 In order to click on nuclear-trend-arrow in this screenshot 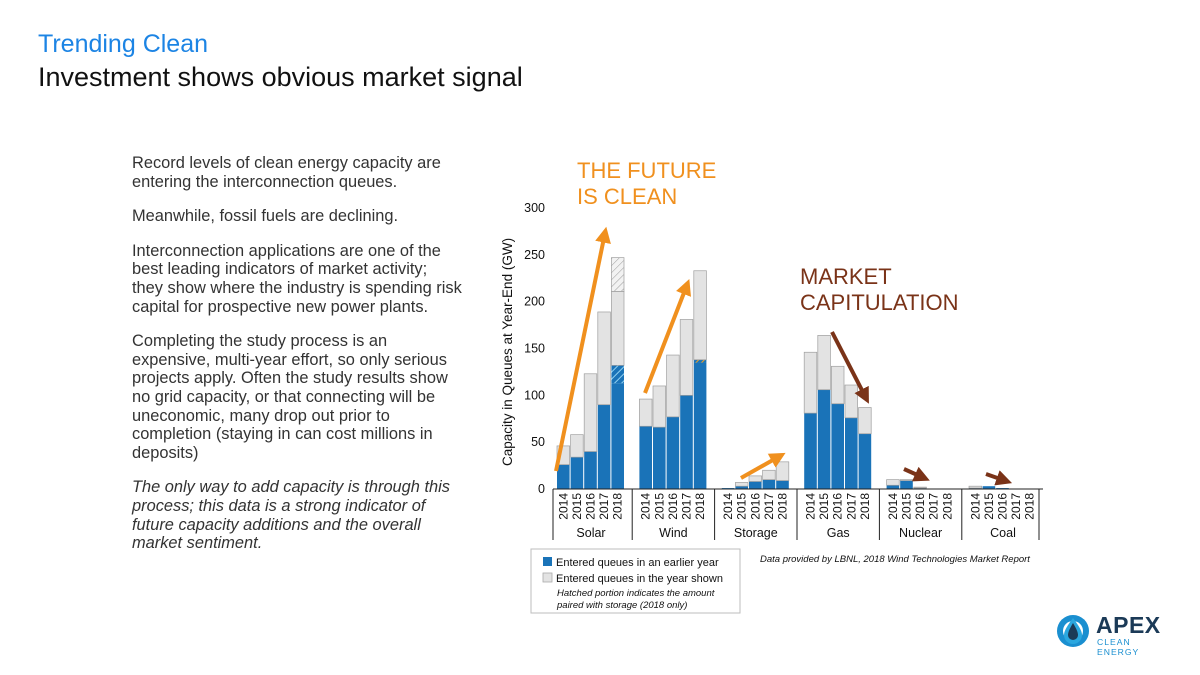, I will do `click(916, 474)`.